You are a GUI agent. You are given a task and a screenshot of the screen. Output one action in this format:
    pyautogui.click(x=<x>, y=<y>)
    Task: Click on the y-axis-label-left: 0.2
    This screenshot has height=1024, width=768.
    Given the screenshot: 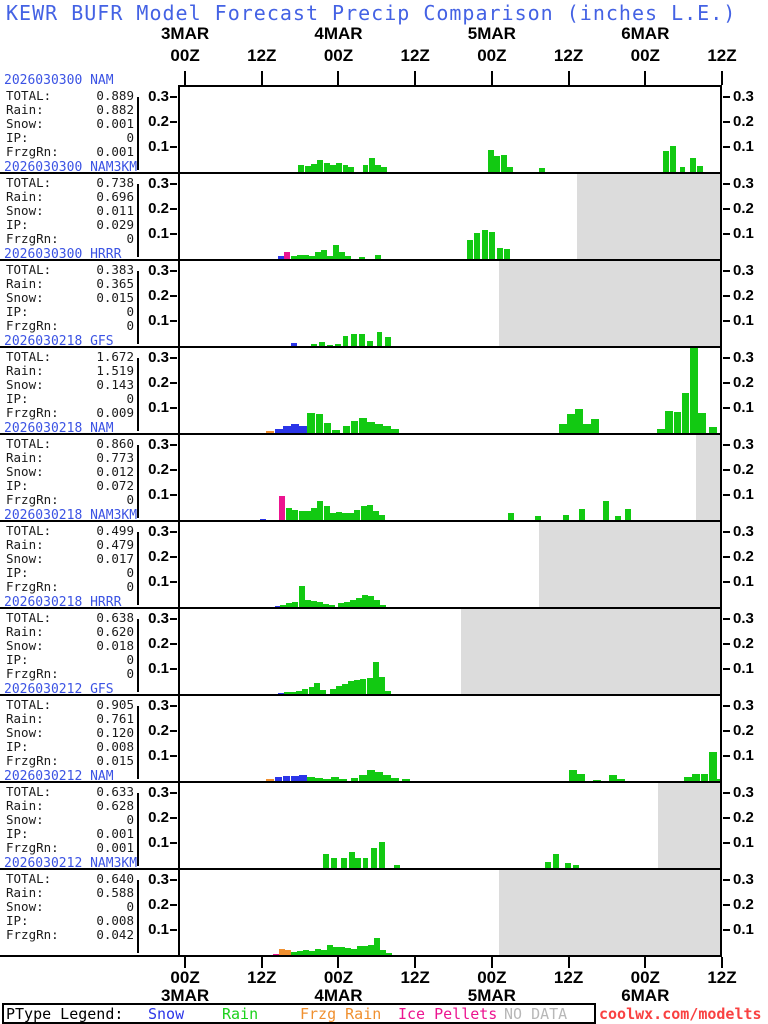 What is the action you would take?
    pyautogui.click(x=158, y=295)
    